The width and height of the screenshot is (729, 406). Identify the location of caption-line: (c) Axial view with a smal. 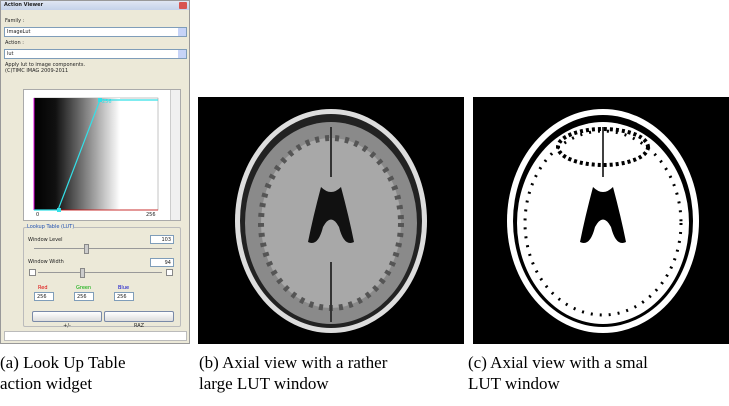
(558, 362).